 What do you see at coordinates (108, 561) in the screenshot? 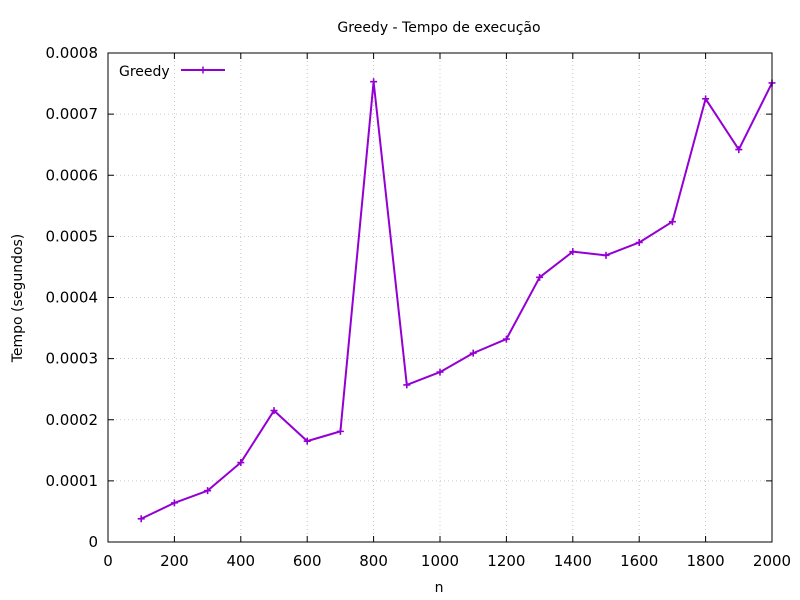
I see `x-tick-label: 0` at bounding box center [108, 561].